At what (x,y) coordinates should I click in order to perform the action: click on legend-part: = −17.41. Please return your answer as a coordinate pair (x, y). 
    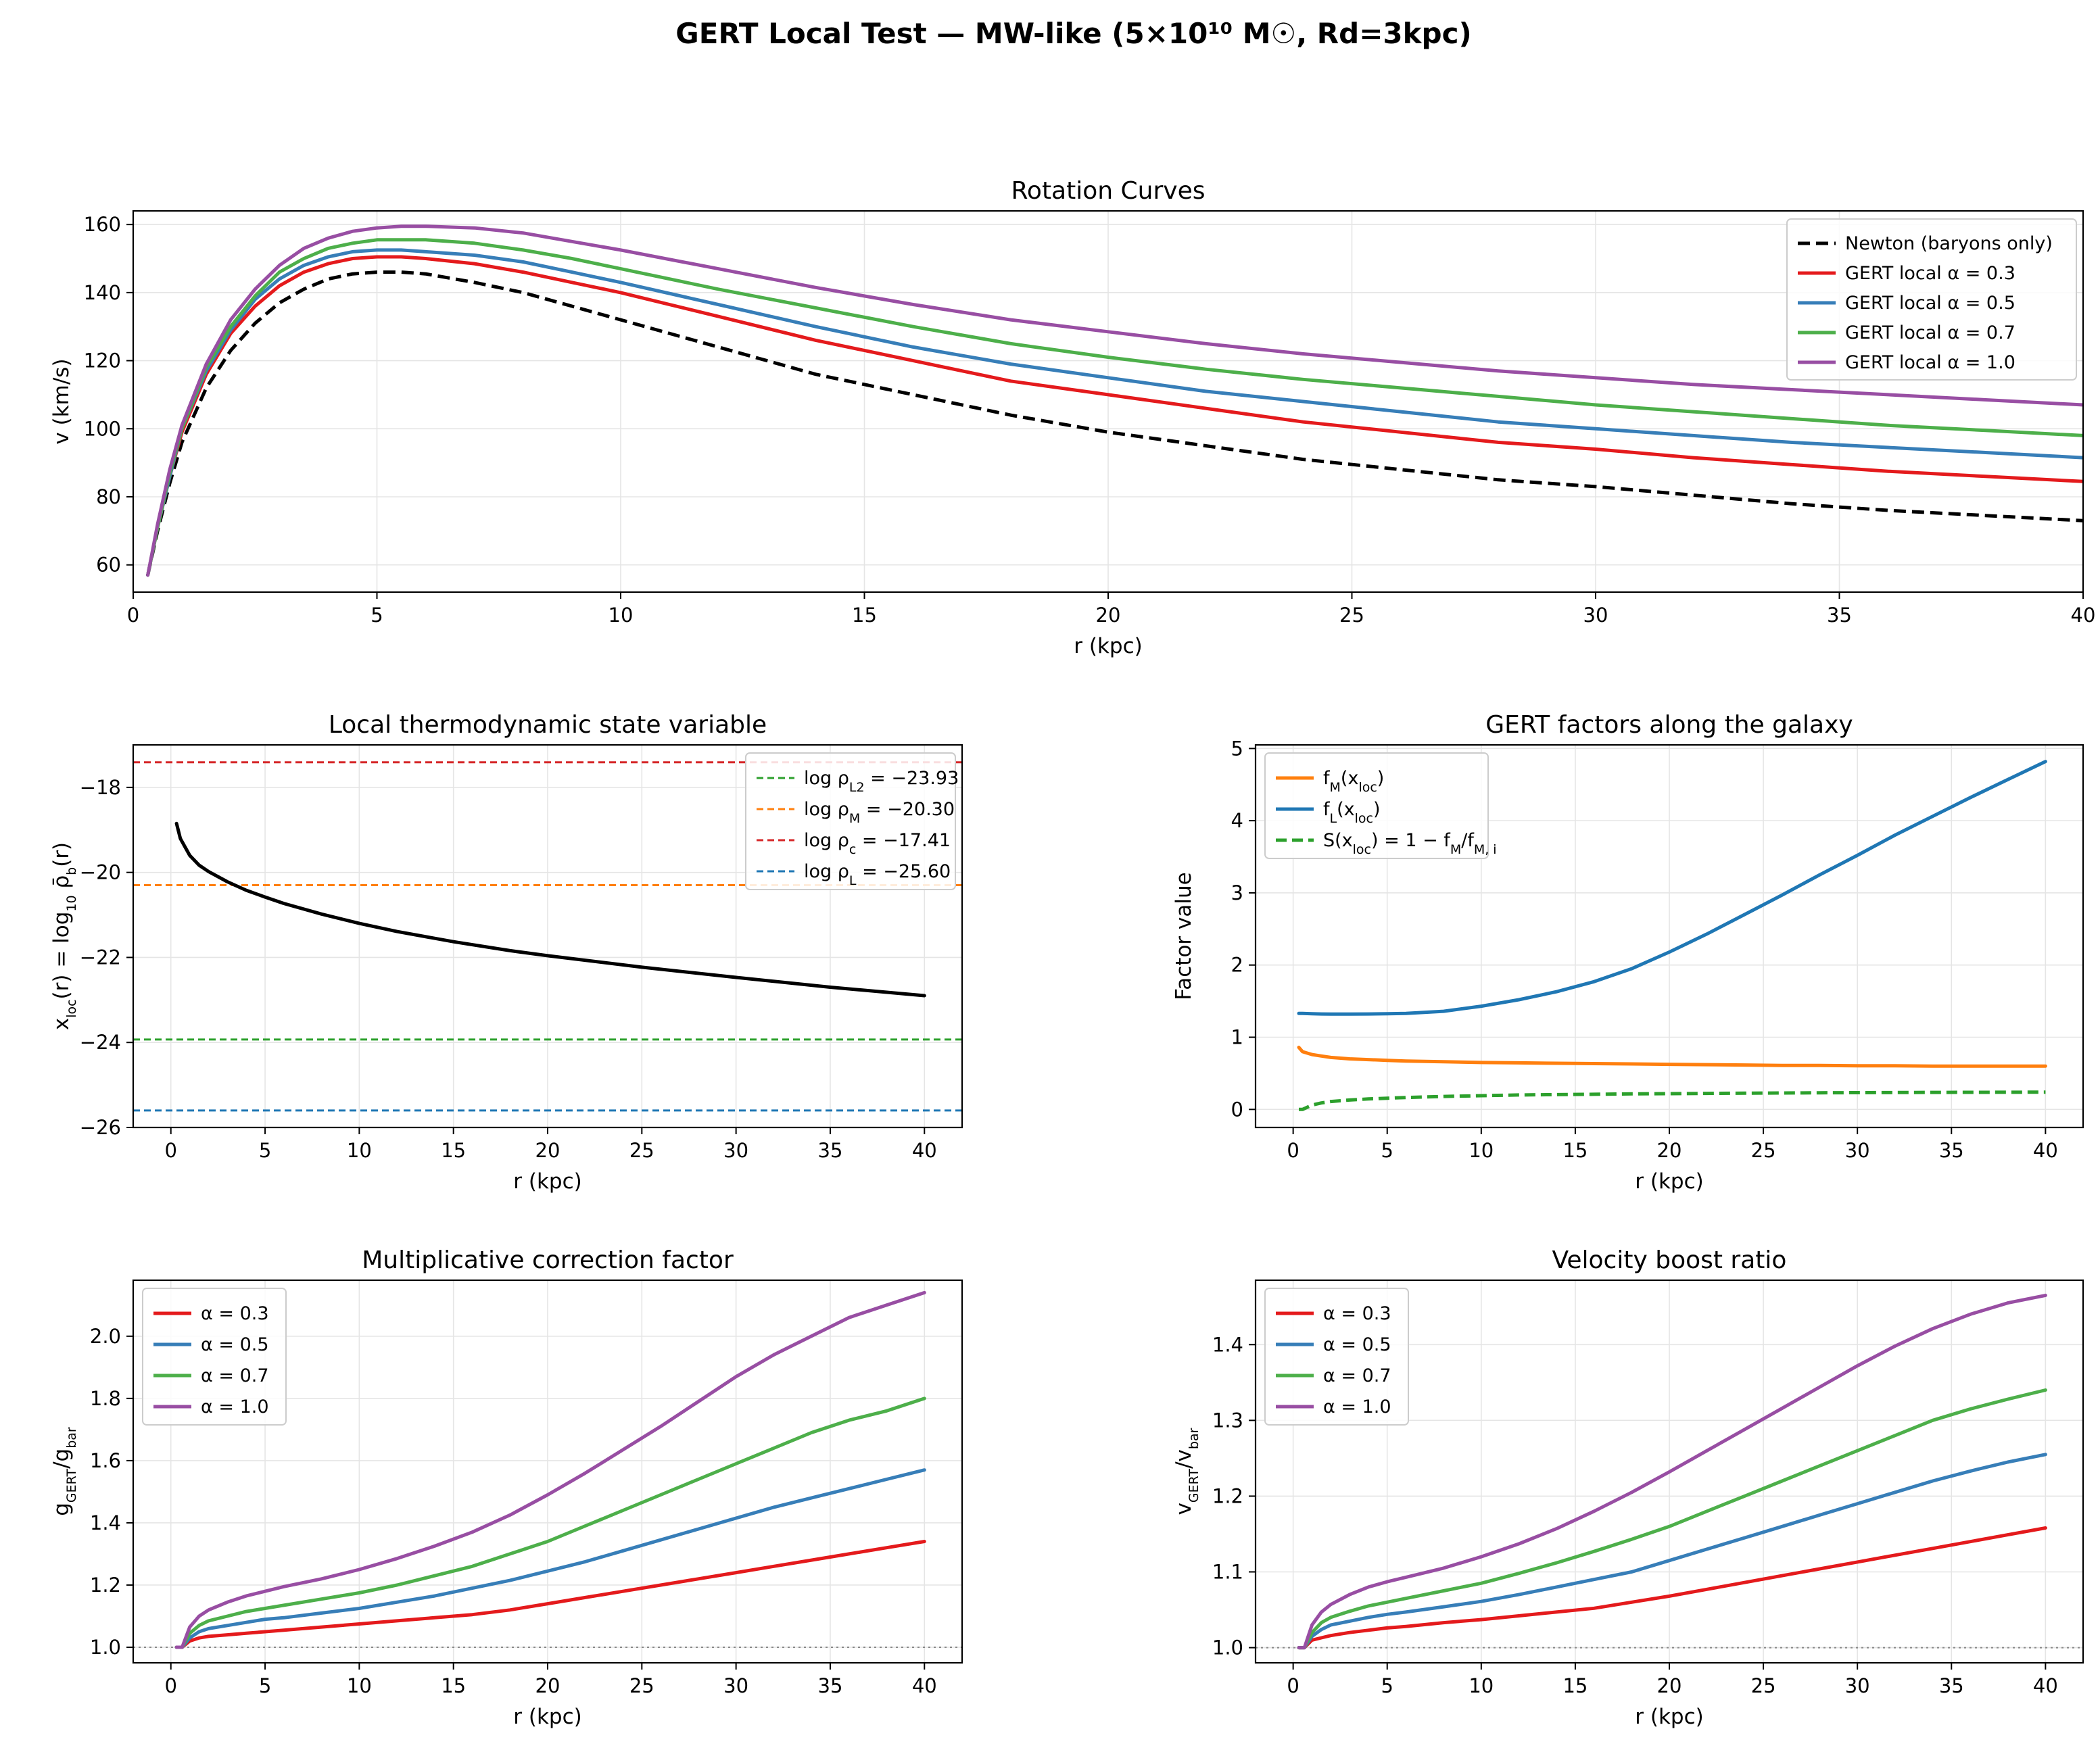
    Looking at the image, I should click on (903, 840).